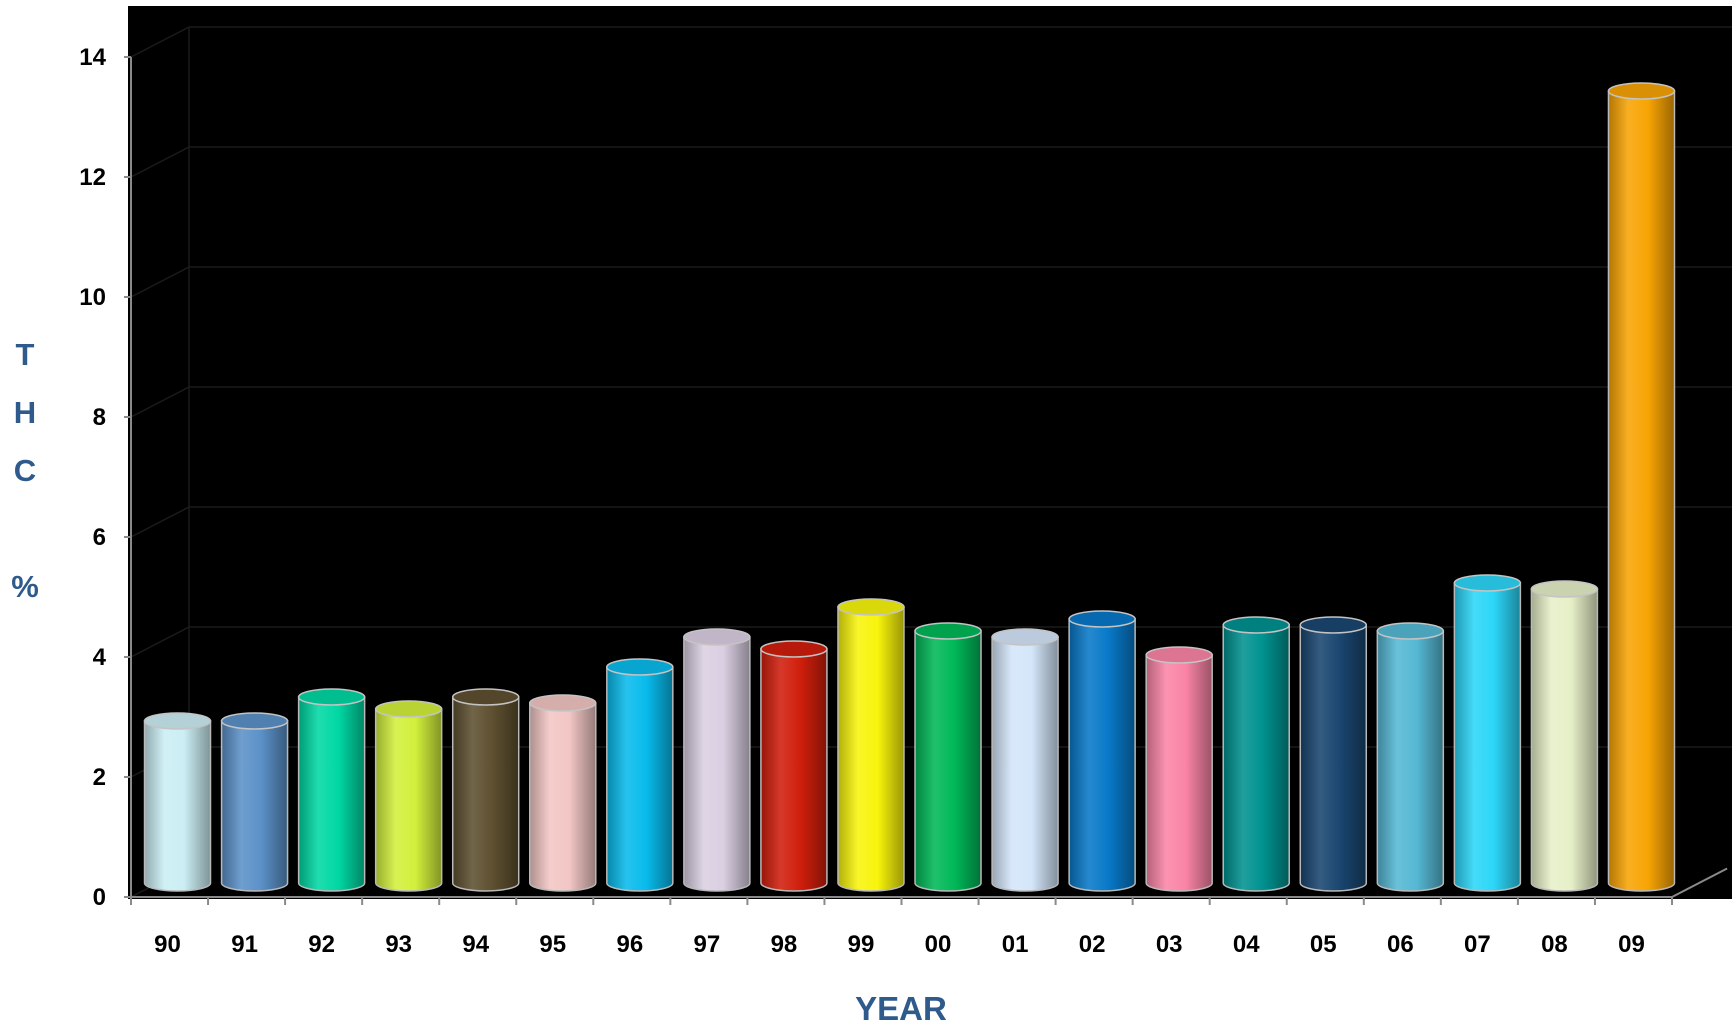 Image resolution: width=1732 pixels, height=1026 pixels. Describe the element at coordinates (92, 57) in the screenshot. I see `y-tick-label: 14` at that location.